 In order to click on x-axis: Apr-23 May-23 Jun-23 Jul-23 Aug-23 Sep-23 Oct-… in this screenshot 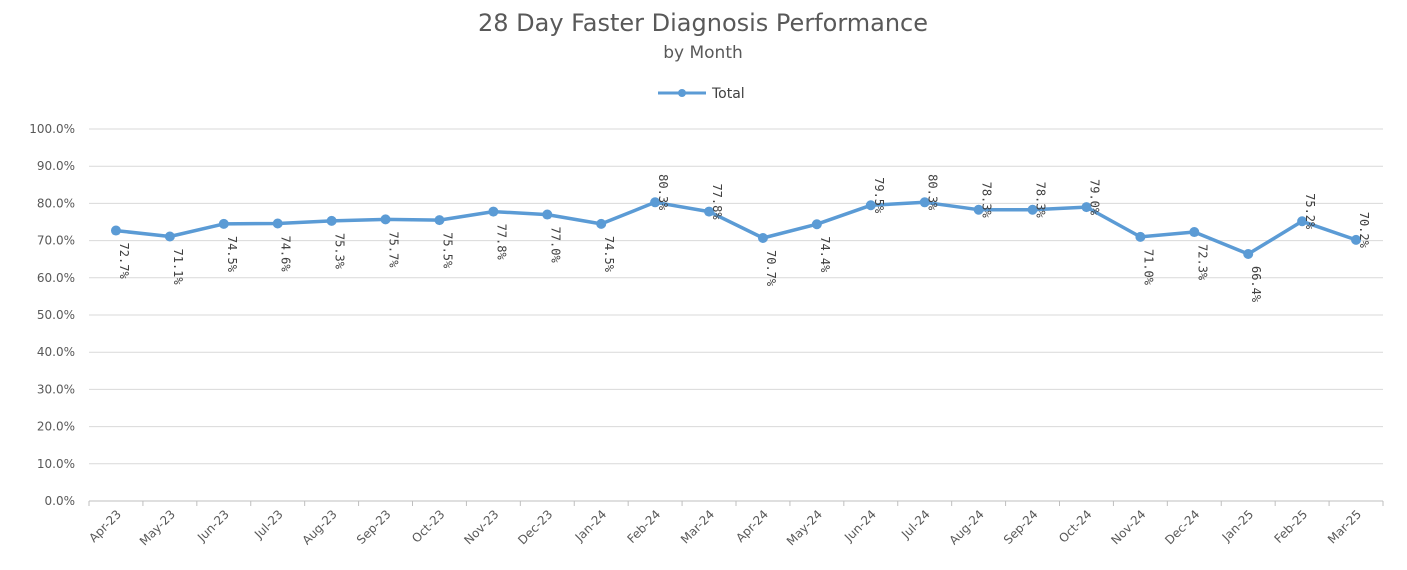, I will do `click(735, 524)`.